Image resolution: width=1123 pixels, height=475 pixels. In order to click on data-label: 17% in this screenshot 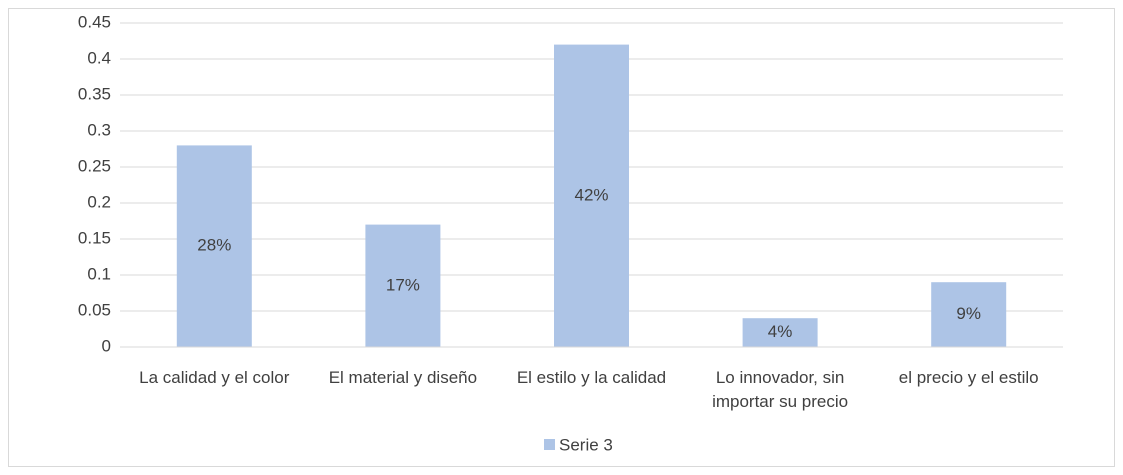, I will do `click(403, 284)`.